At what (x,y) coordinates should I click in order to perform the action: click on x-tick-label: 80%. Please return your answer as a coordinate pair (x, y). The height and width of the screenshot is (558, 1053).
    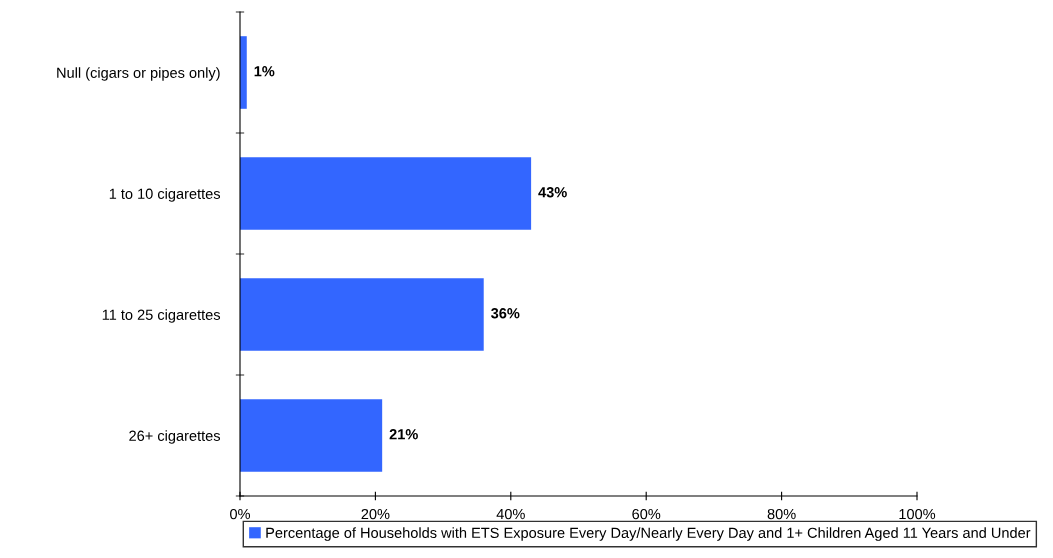
    Looking at the image, I should click on (781, 514).